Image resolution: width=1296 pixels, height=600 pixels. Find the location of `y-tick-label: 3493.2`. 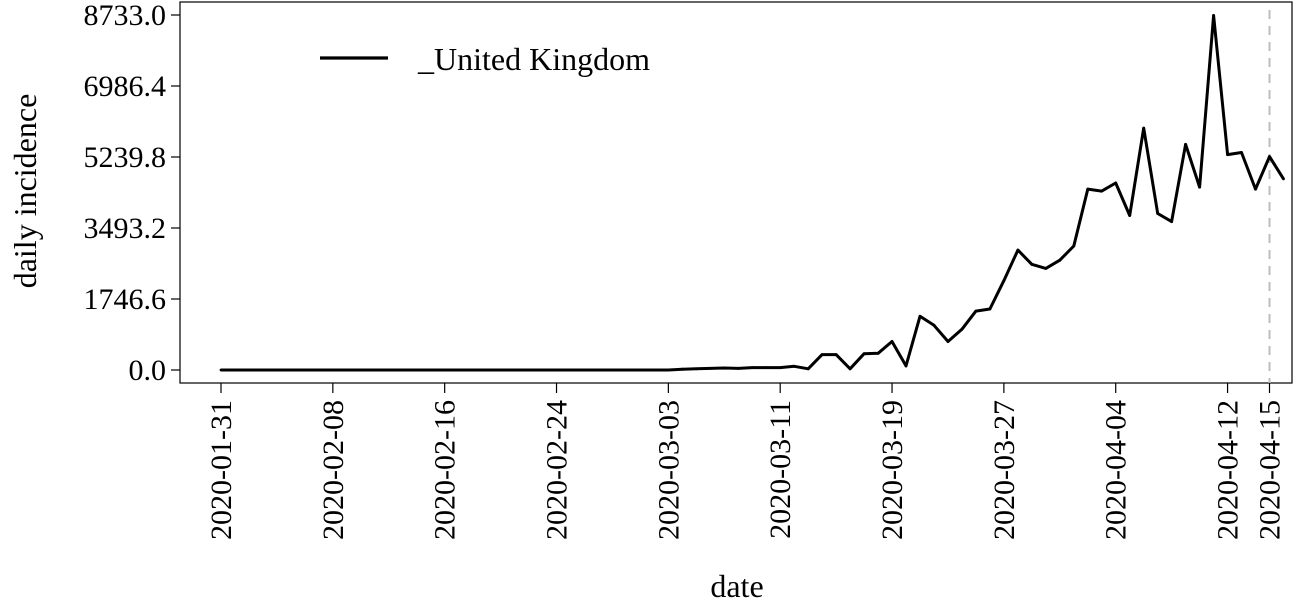

y-tick-label: 3493.2 is located at coordinates (125, 228).